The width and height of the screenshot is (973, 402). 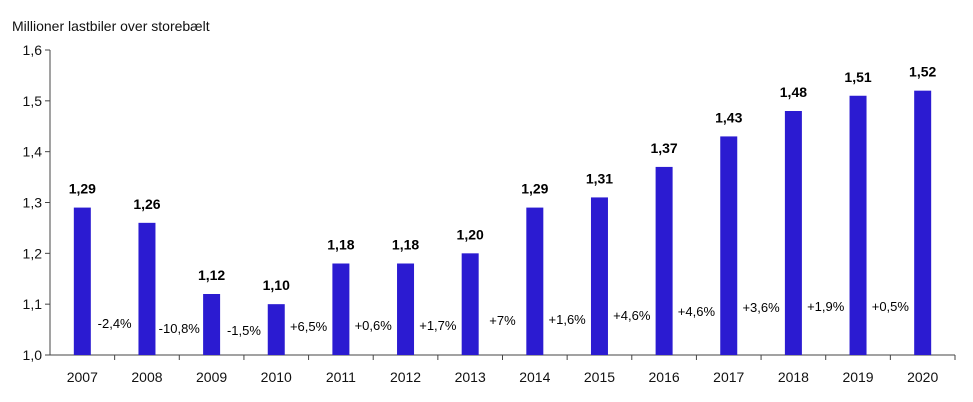 What do you see at coordinates (858, 225) in the screenshot?
I see `bar-2019` at bounding box center [858, 225].